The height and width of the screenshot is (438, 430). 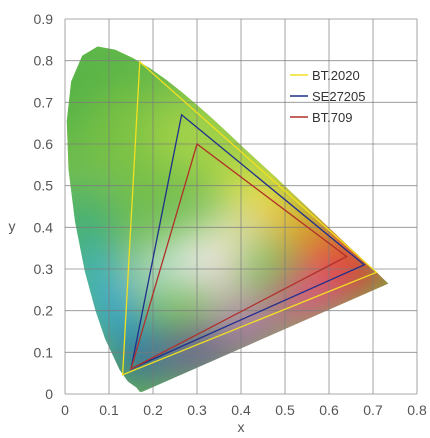 I want to click on x-tick-label: 0.1, so click(x=109, y=410).